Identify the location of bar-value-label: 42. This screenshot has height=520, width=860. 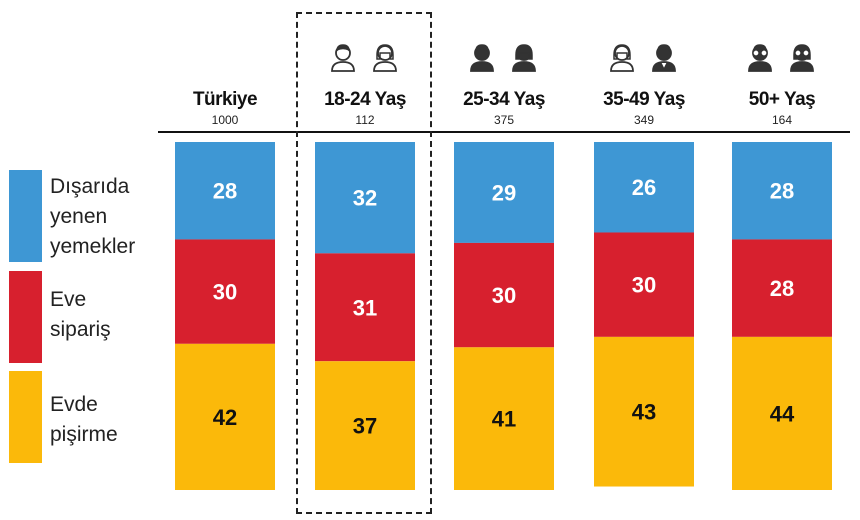
(225, 417).